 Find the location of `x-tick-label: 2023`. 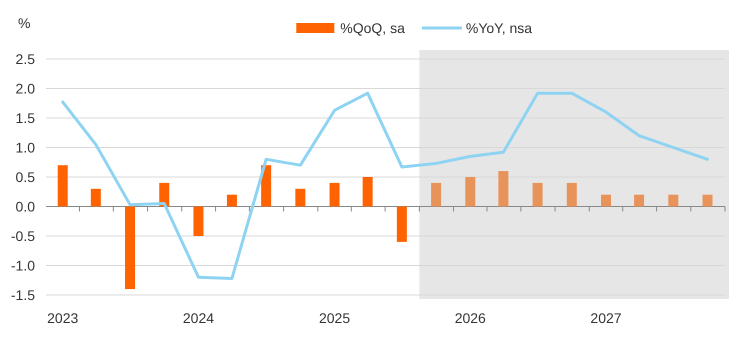

x-tick-label: 2023 is located at coordinates (63, 318).